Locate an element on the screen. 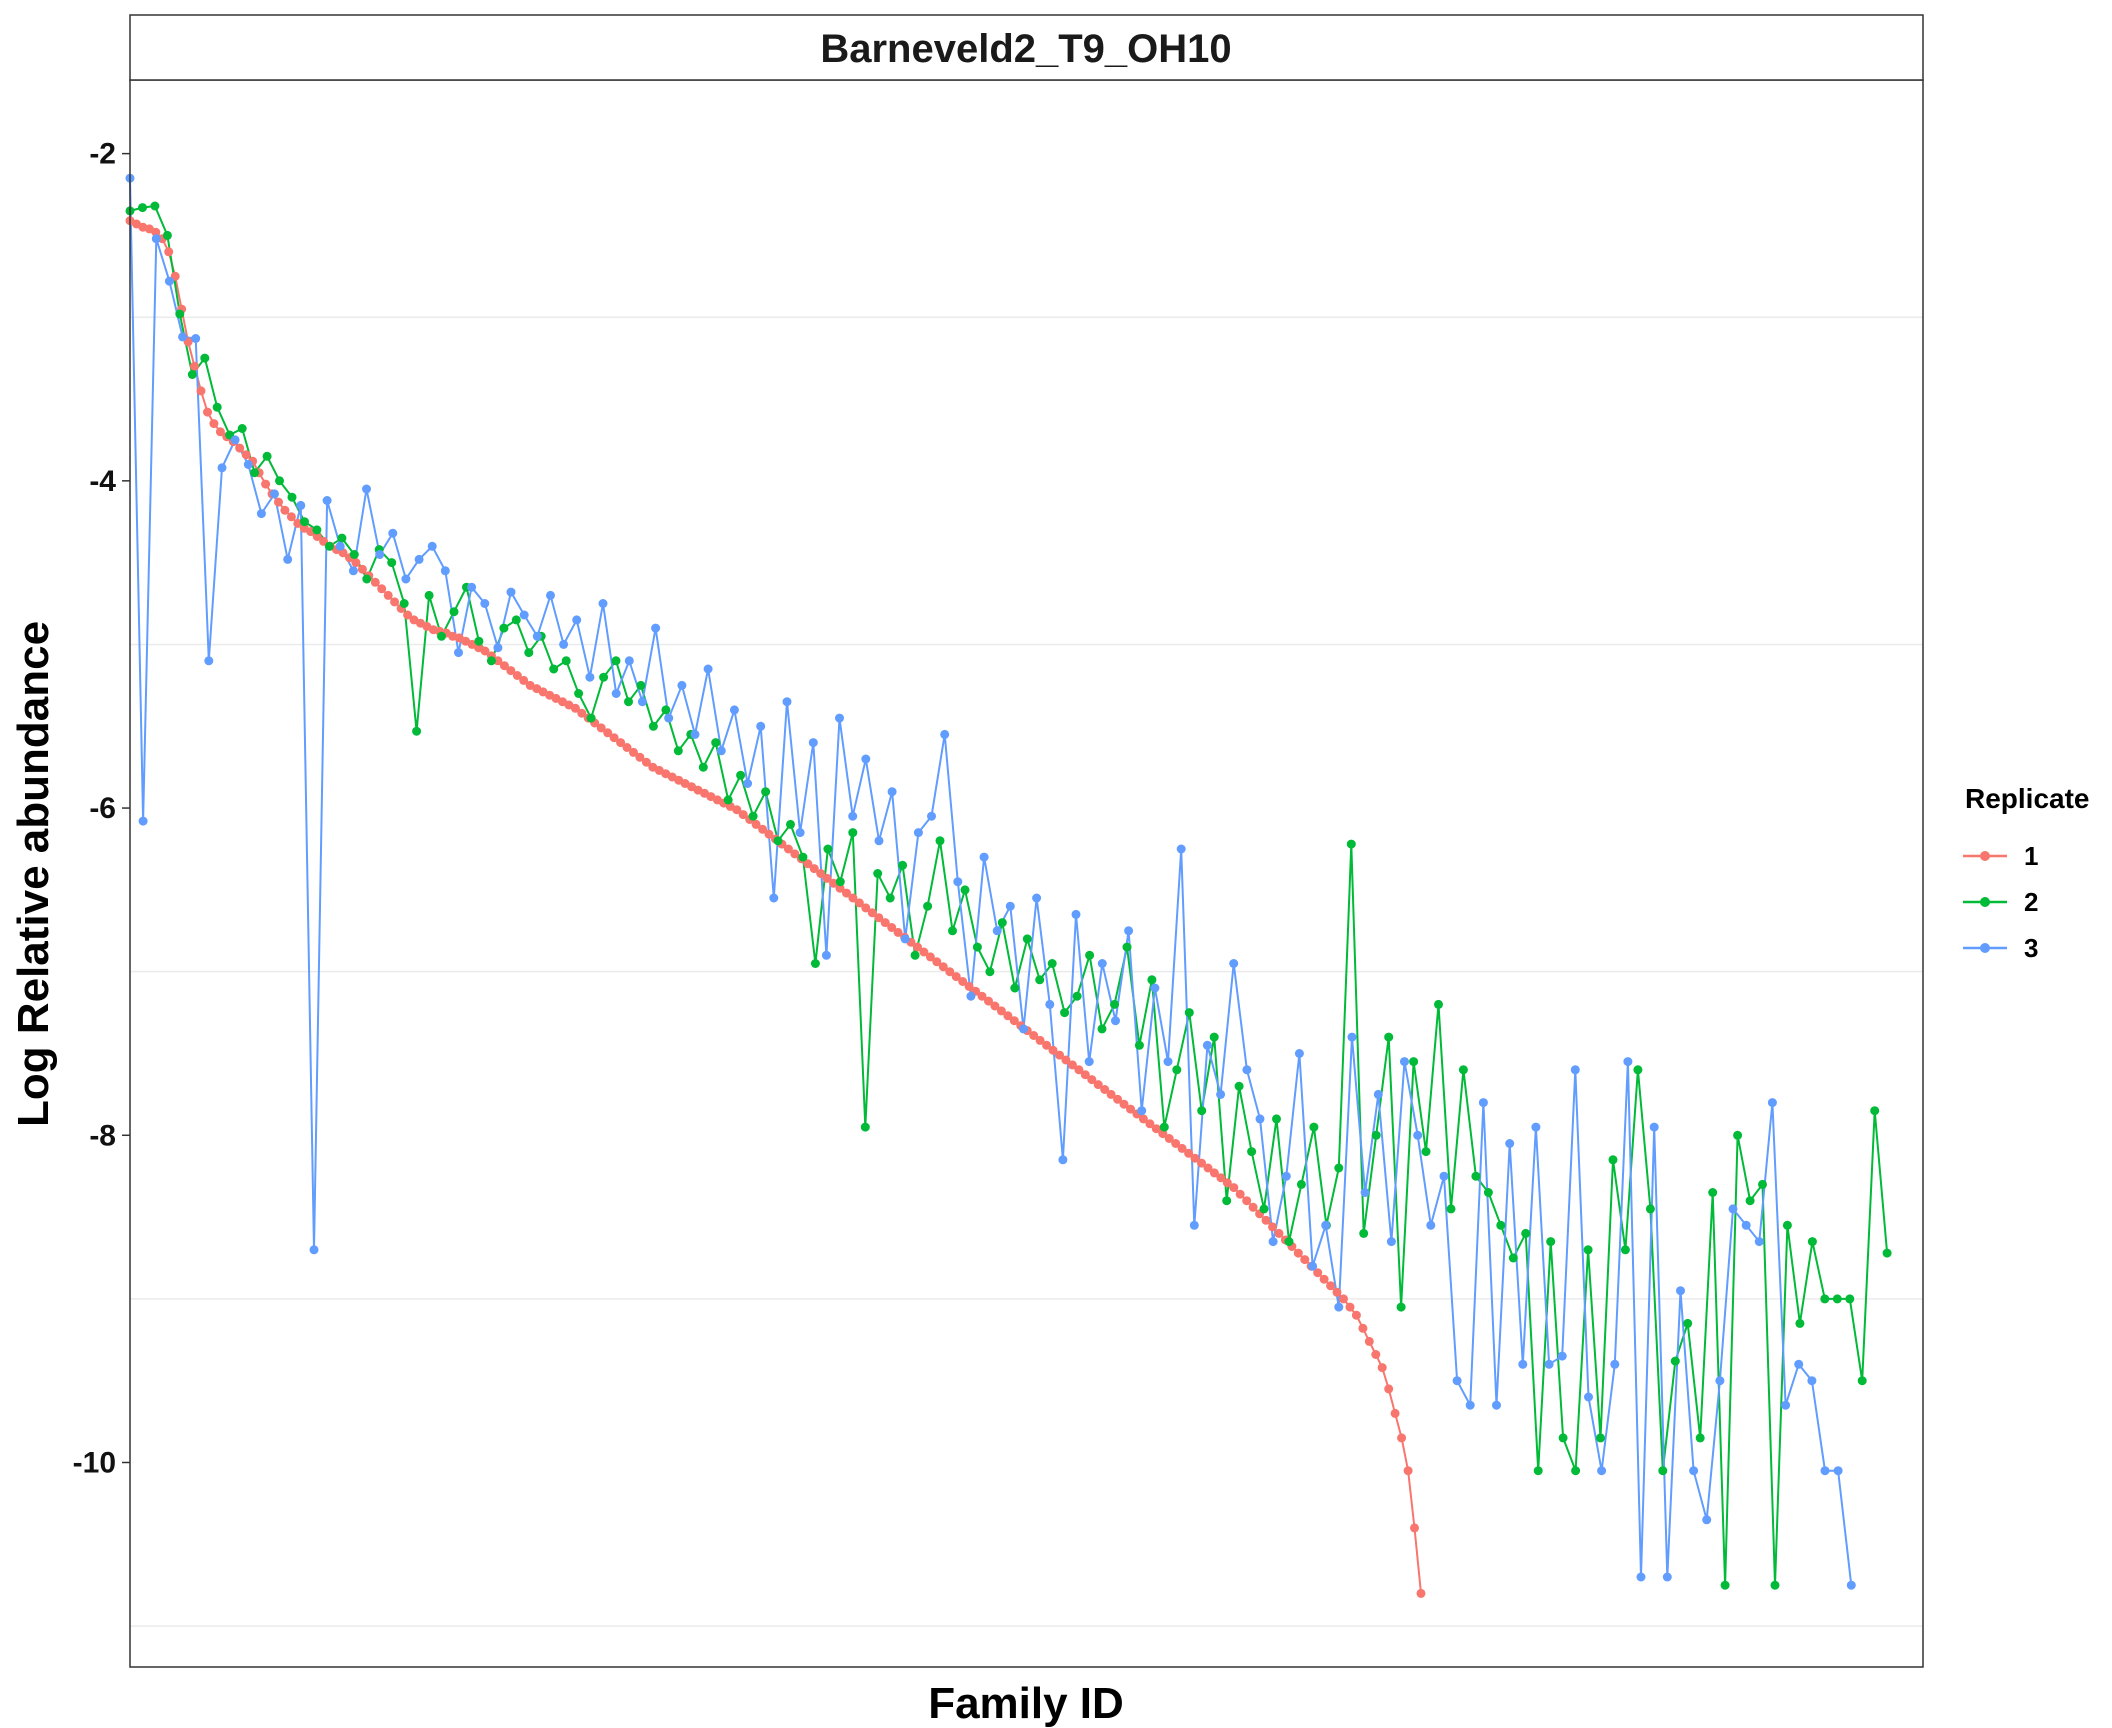 This screenshot has height=1728, width=2112. y-tick-label: -10 is located at coordinates (94, 1462).